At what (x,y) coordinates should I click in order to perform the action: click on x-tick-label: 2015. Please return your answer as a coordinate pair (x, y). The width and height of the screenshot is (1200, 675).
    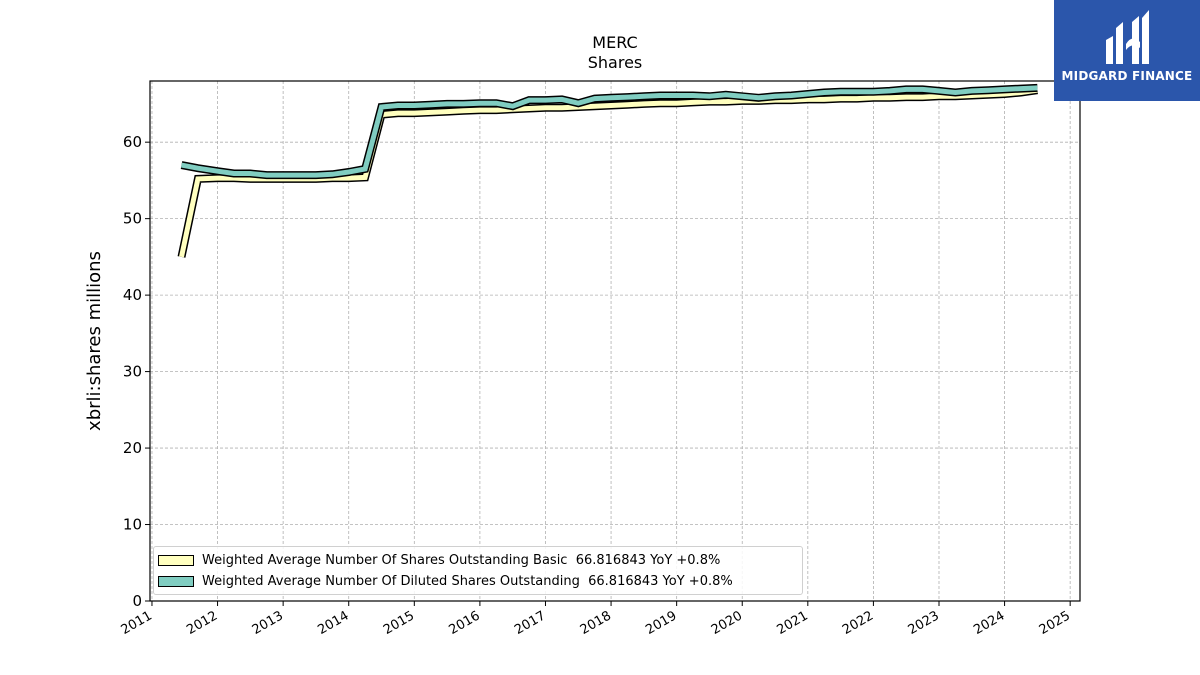
    Looking at the image, I should click on (399, 623).